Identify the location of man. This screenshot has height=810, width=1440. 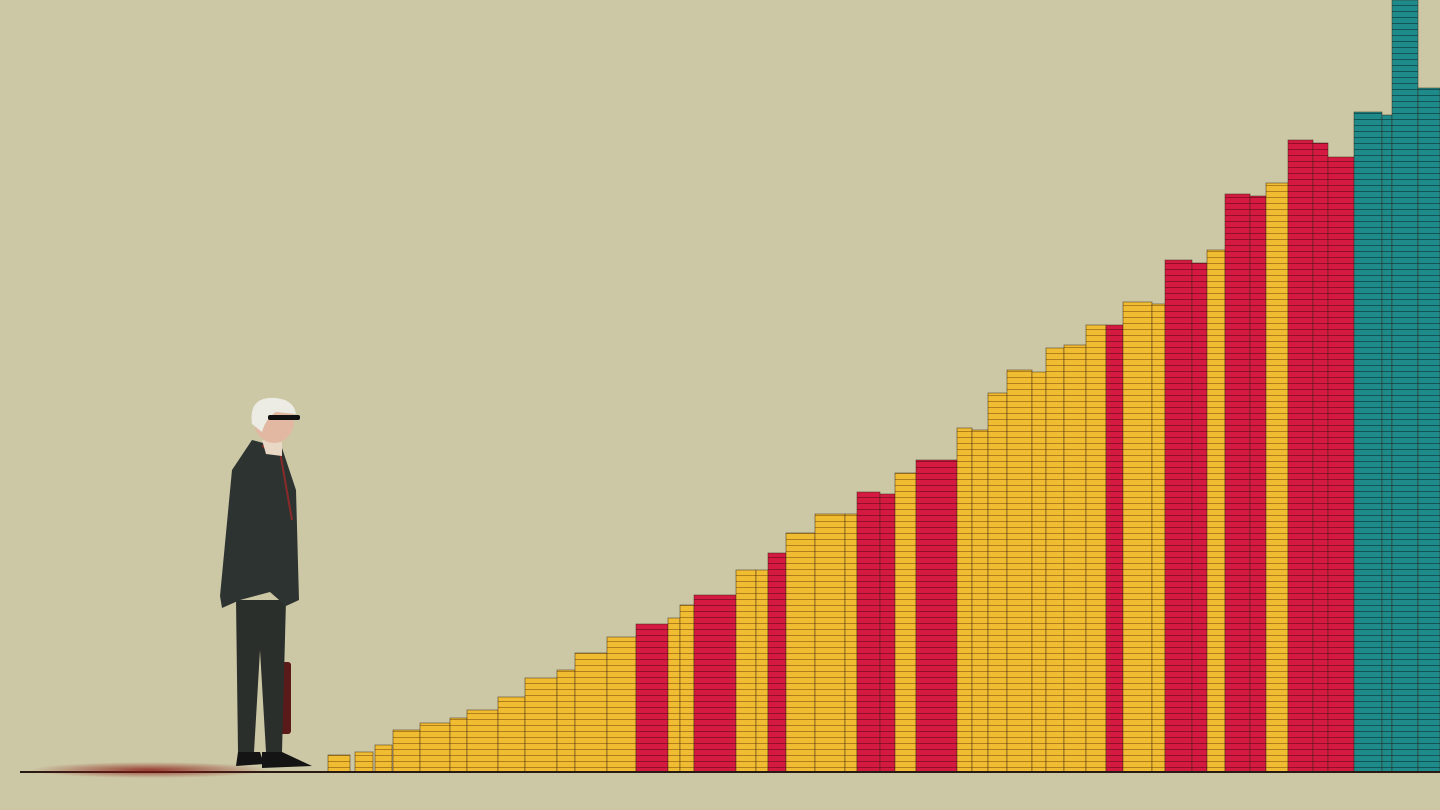
(266, 582).